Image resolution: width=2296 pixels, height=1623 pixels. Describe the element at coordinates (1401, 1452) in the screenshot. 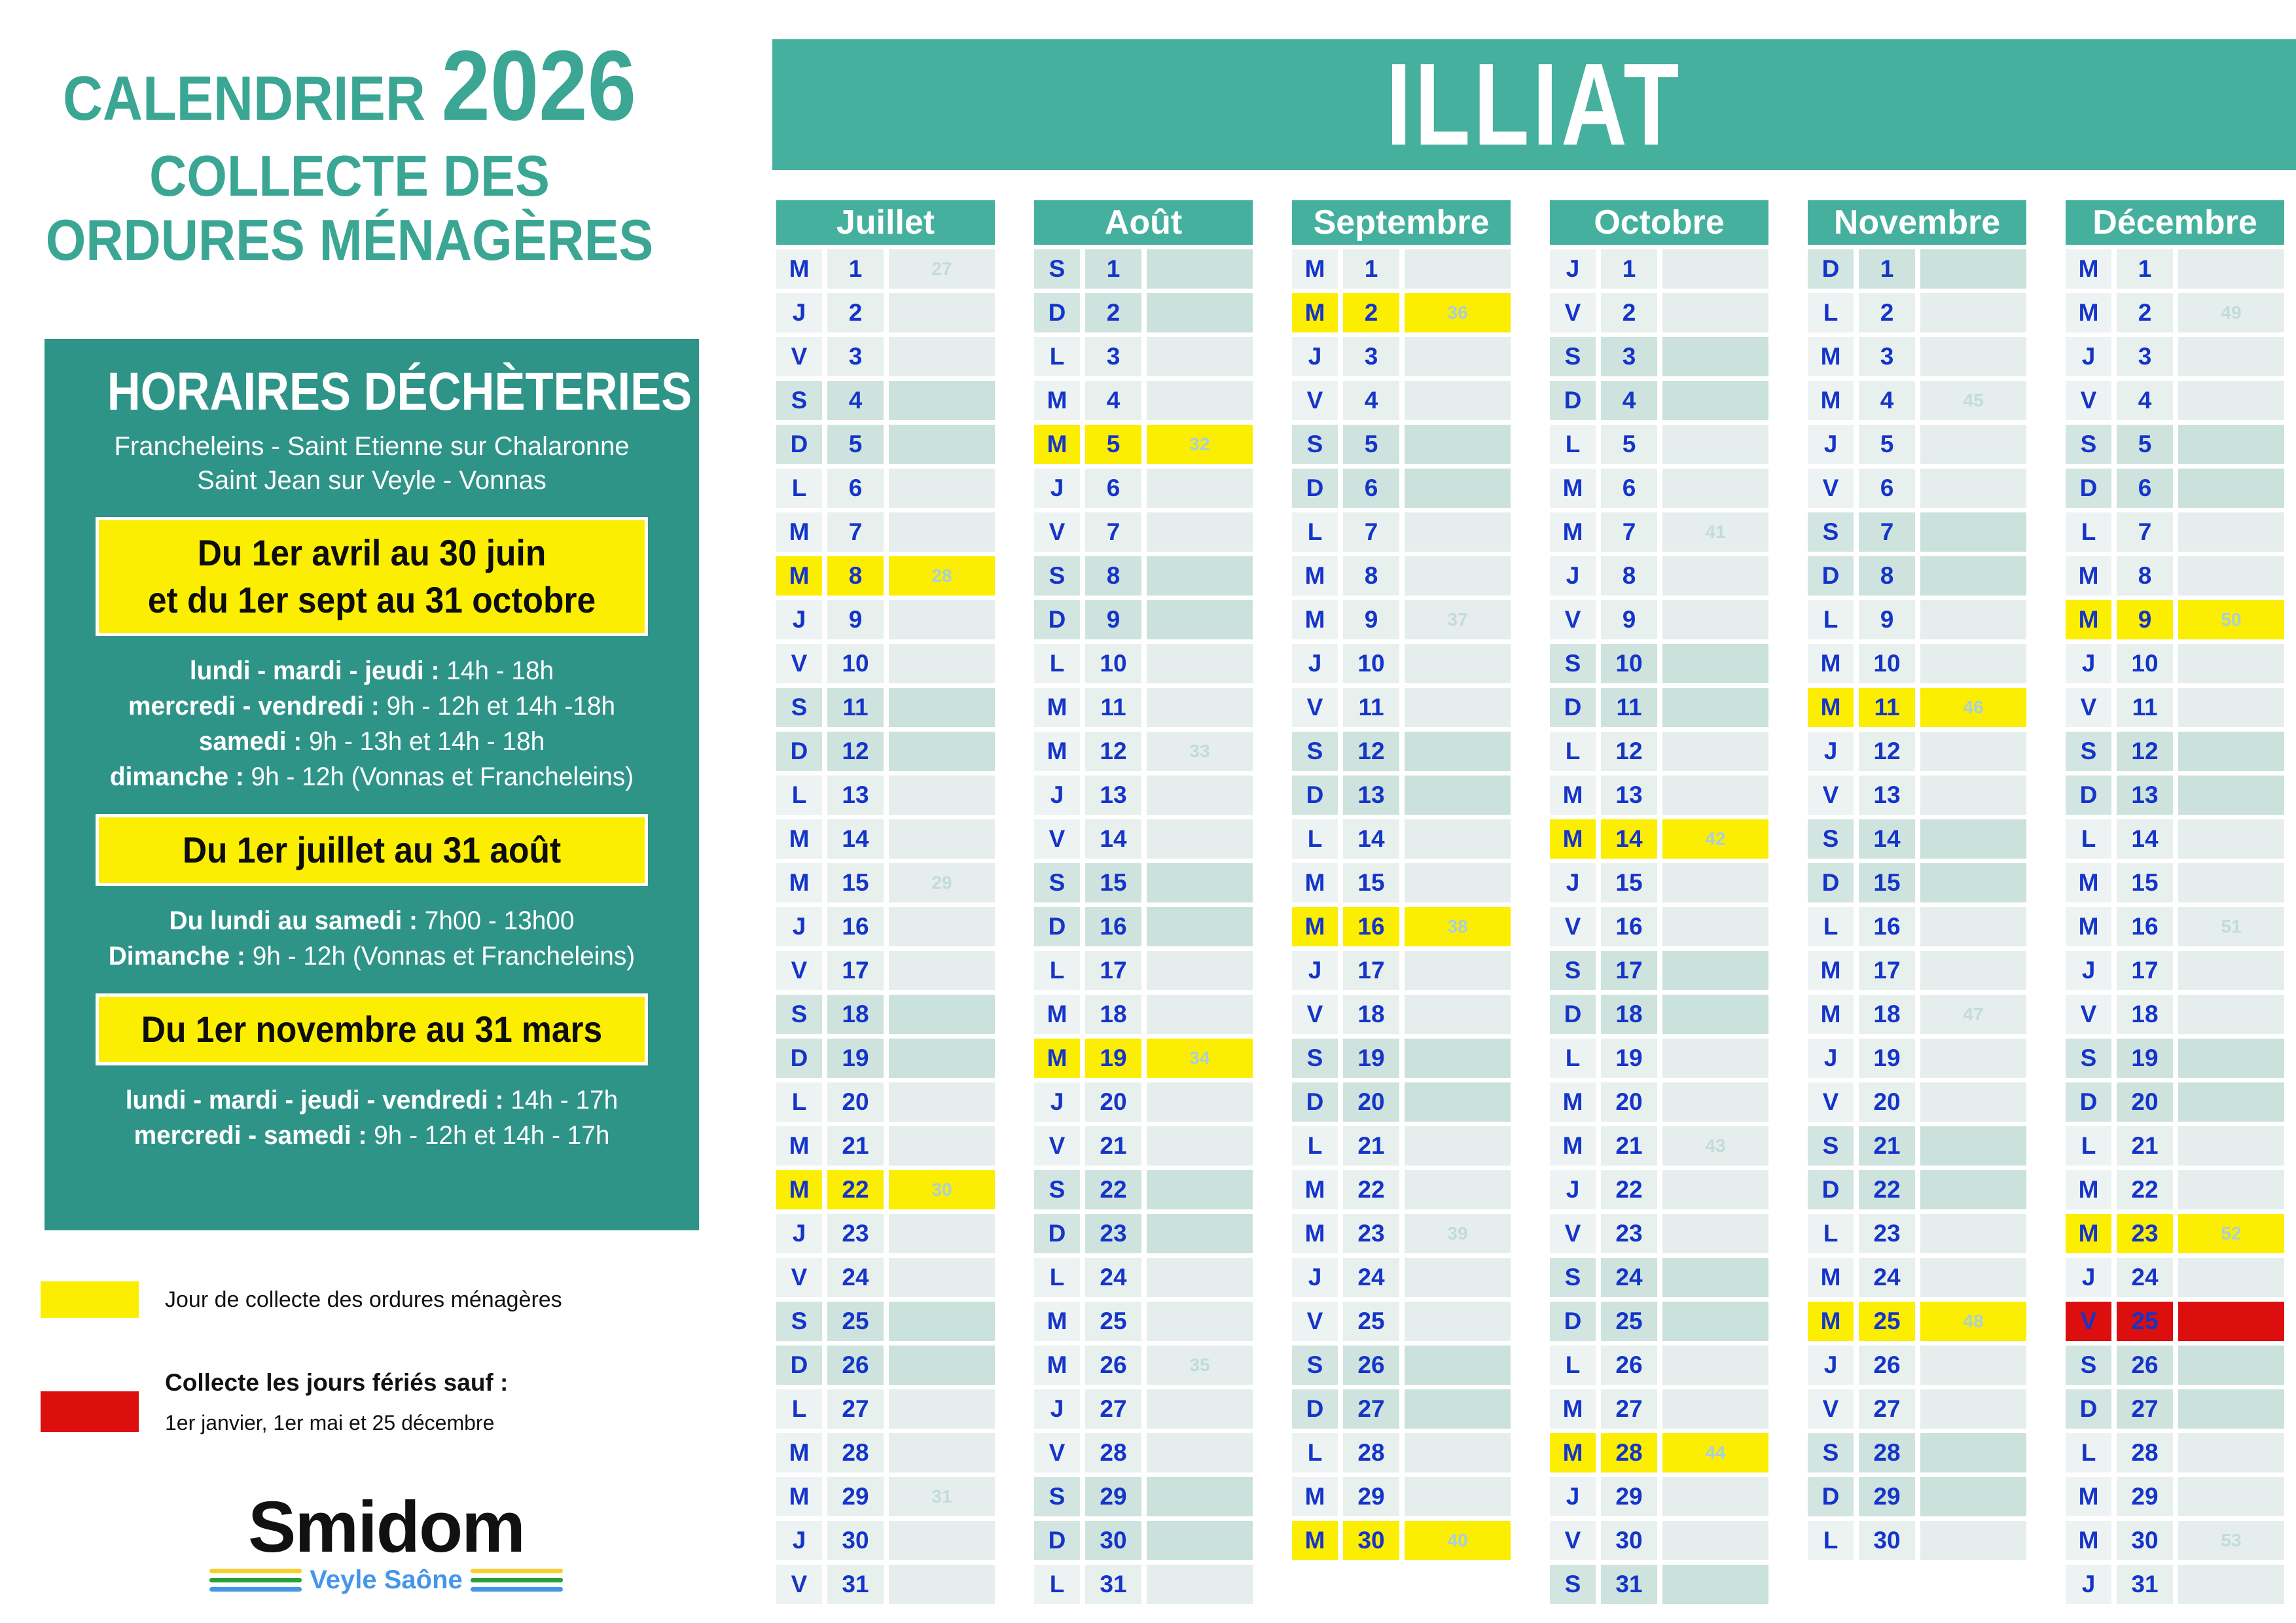

I see `day-row-septembre-28: L 28` at that location.